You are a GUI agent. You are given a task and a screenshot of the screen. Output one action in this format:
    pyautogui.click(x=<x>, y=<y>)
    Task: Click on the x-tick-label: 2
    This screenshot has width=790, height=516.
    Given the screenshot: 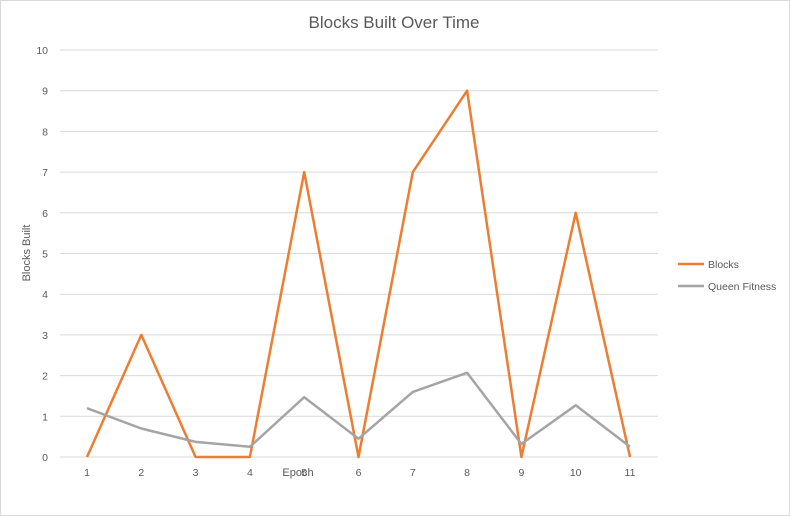 What is the action you would take?
    pyautogui.click(x=141, y=473)
    